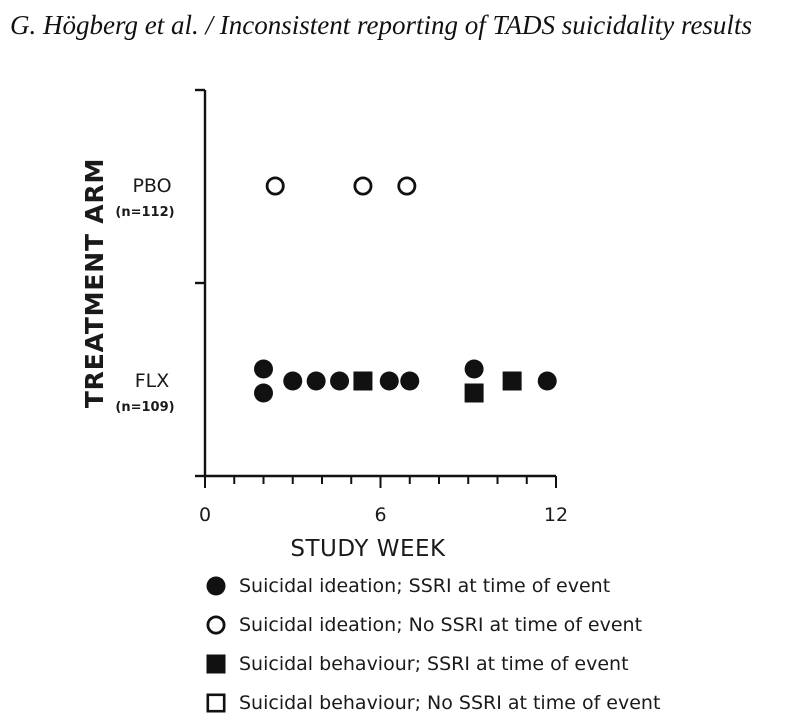 This screenshot has height=728, width=804. I want to click on category-sublabel: (n=112), so click(144, 212).